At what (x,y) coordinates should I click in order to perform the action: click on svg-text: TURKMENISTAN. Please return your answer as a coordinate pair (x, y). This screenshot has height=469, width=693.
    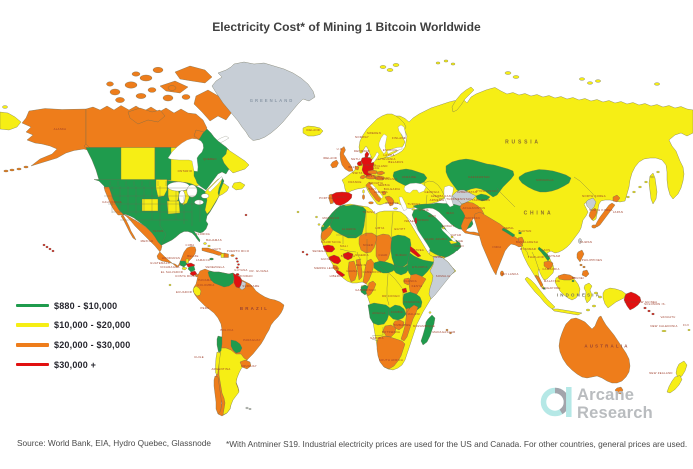
    Looking at the image, I should click on (458, 199).